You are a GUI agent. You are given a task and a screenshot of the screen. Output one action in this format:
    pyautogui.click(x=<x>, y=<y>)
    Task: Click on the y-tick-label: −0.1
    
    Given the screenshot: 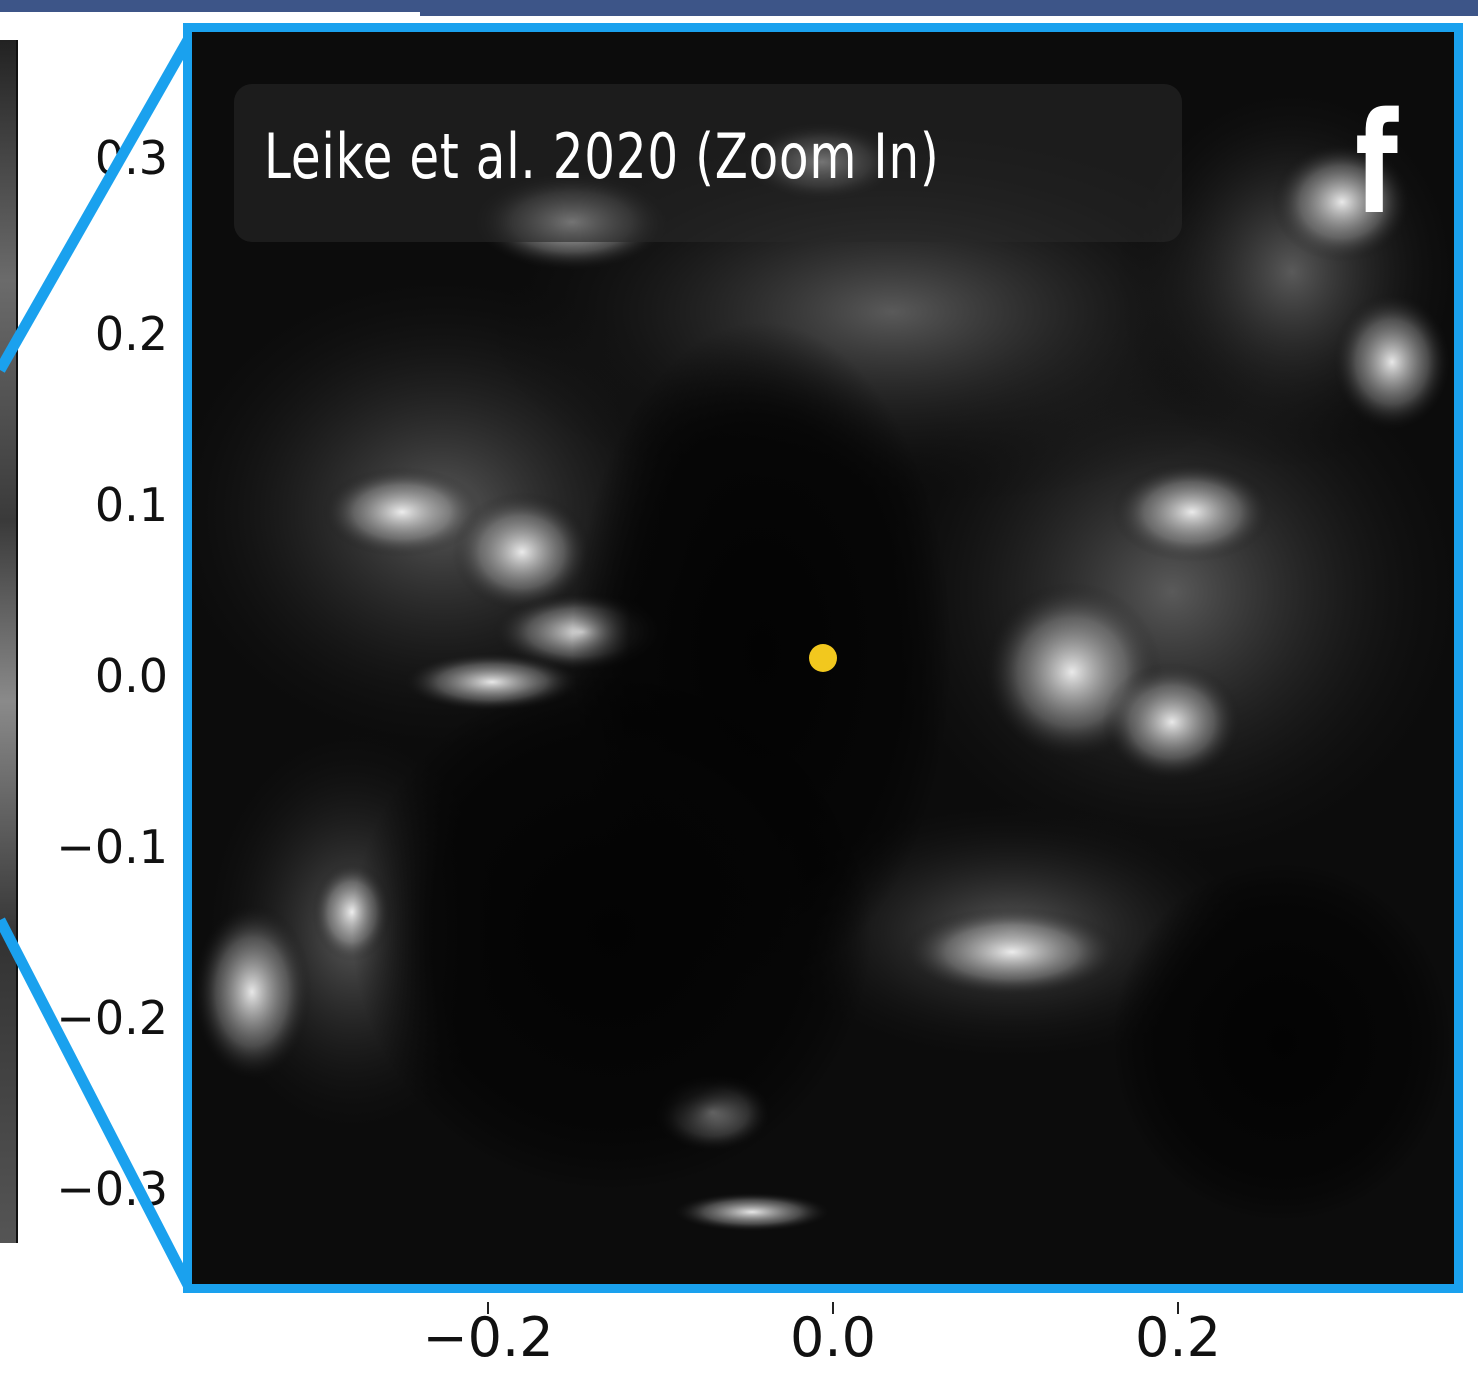 What is the action you would take?
    pyautogui.click(x=112, y=847)
    